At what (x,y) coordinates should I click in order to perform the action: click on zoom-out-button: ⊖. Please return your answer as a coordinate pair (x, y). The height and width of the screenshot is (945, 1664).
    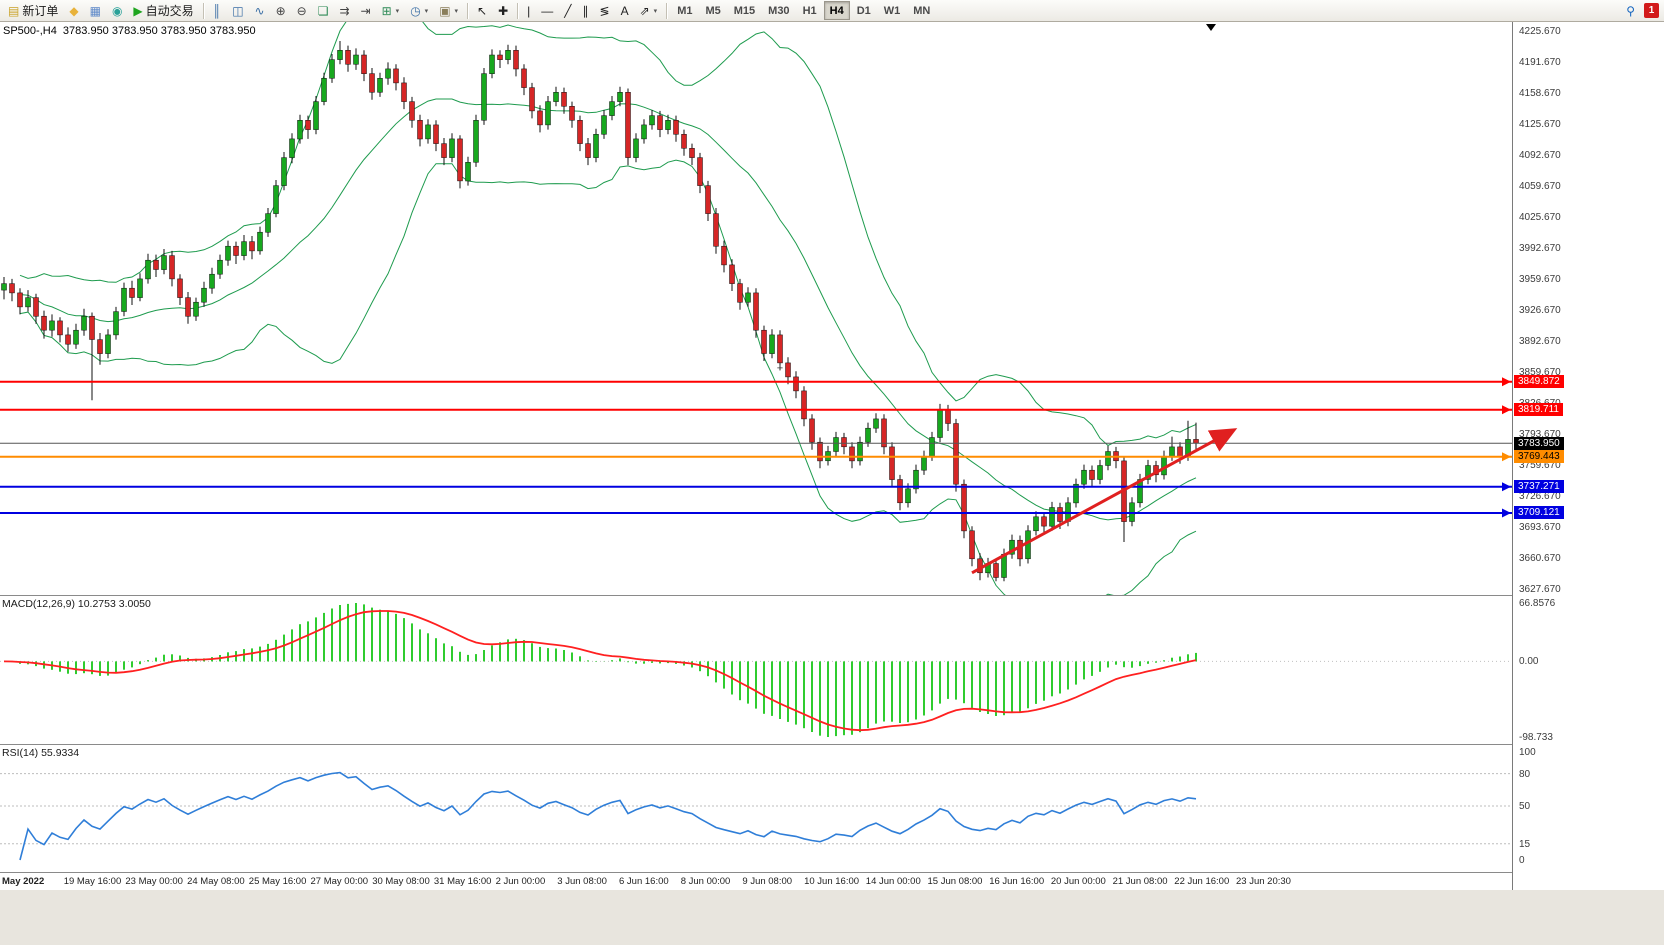
    Looking at the image, I should click on (302, 10).